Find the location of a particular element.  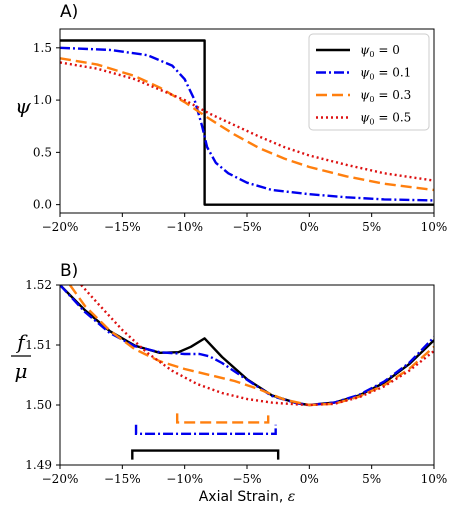

panel-a-label: A) is located at coordinates (69, 12).